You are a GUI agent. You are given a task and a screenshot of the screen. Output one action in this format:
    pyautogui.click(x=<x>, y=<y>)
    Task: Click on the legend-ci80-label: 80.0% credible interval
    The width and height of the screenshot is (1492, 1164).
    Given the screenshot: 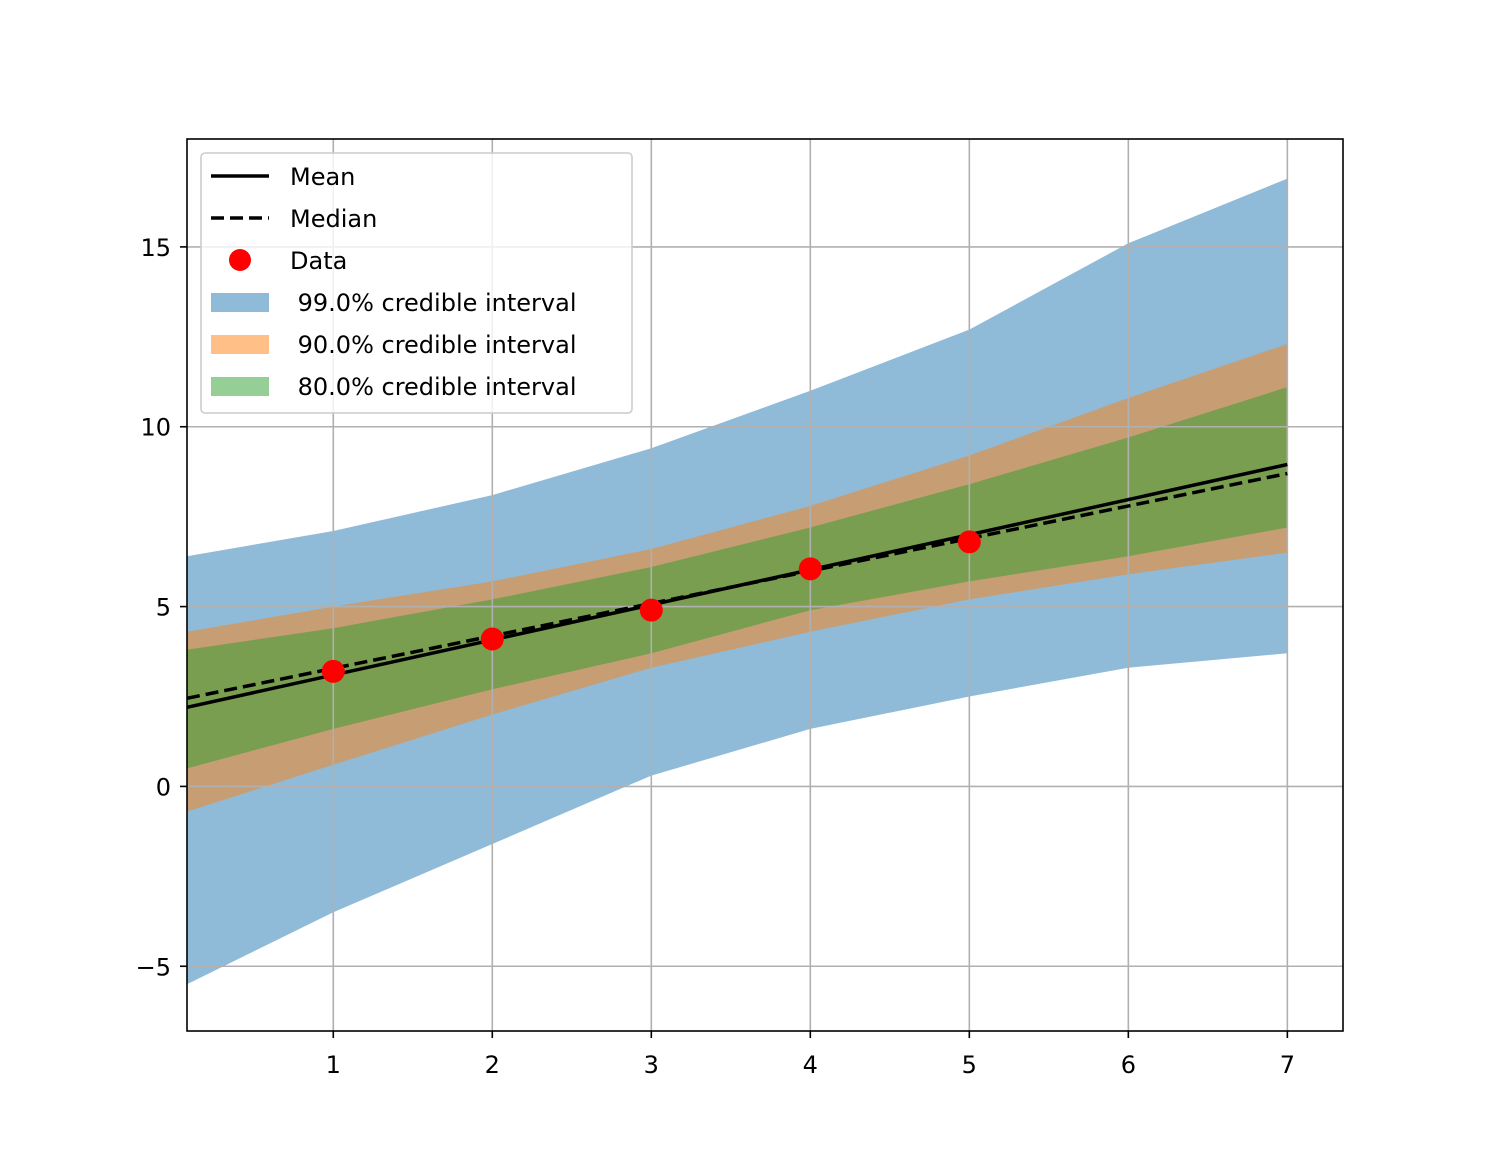 What is the action you would take?
    pyautogui.click(x=433, y=387)
    